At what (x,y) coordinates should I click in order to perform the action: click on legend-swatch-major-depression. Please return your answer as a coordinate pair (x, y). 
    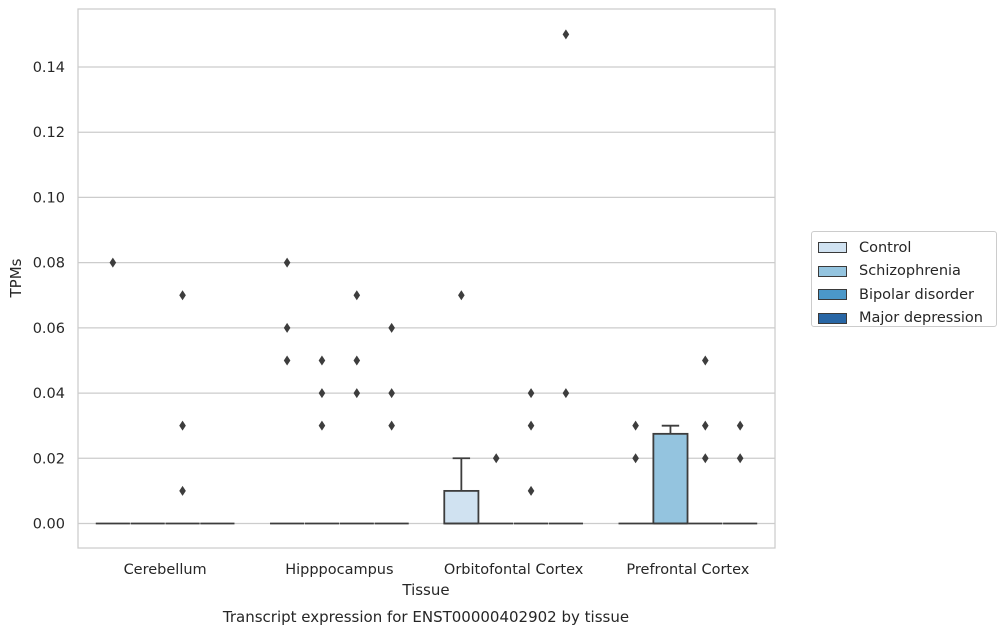
    Looking at the image, I should click on (832, 318).